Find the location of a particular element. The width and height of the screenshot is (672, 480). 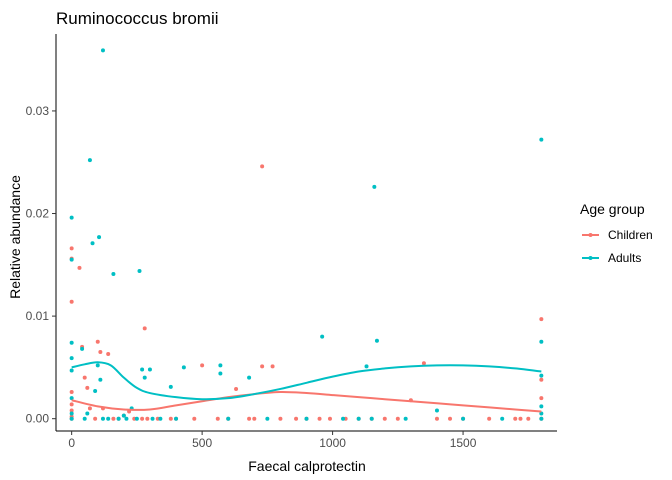

legend-key-point-children is located at coordinates (590, 235).